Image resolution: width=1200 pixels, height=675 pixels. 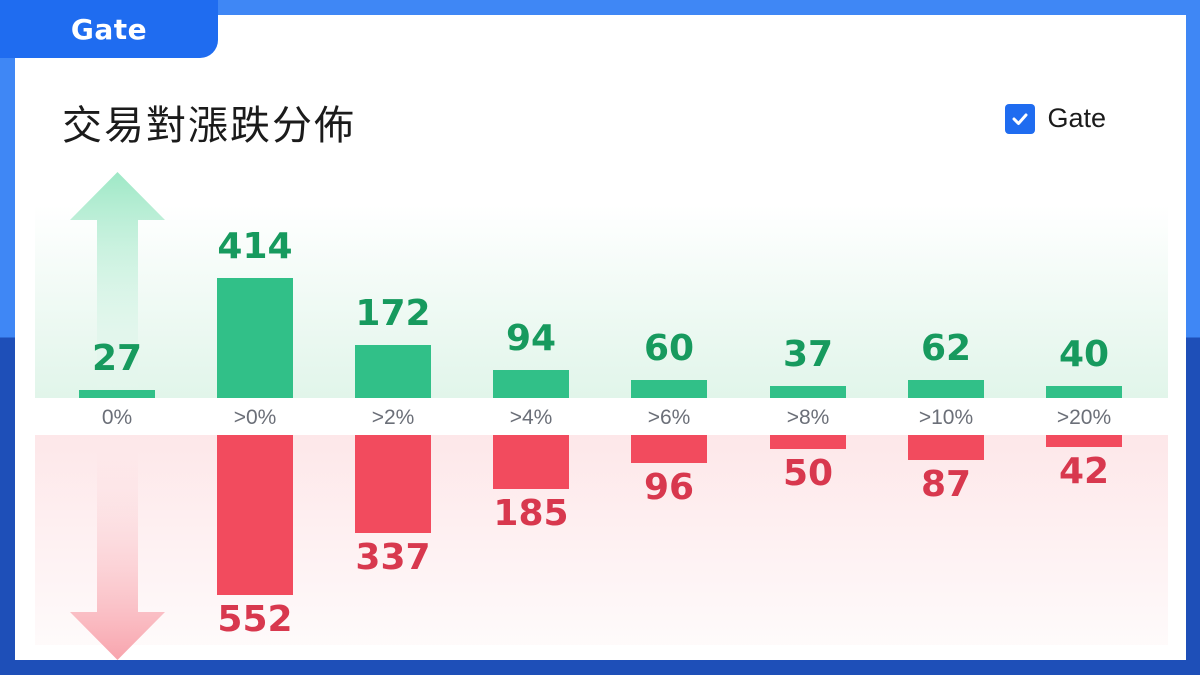 I want to click on gate-logo: Gate, so click(x=109, y=29).